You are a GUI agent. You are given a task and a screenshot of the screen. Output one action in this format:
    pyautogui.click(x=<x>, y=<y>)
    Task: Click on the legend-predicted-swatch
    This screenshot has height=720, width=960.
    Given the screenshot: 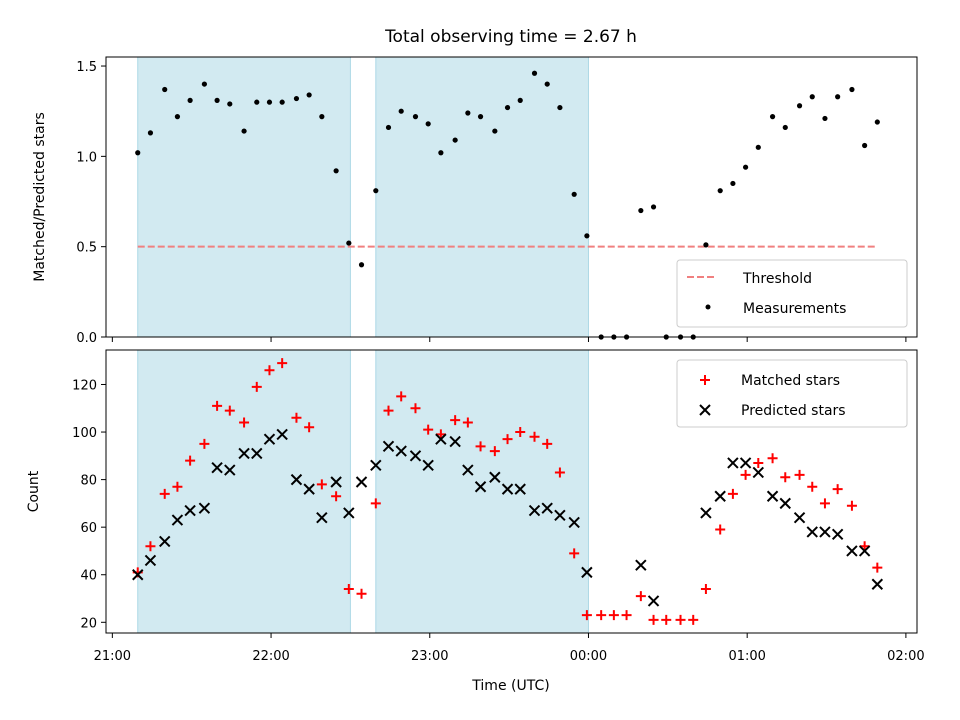 What is the action you would take?
    pyautogui.click(x=705, y=410)
    